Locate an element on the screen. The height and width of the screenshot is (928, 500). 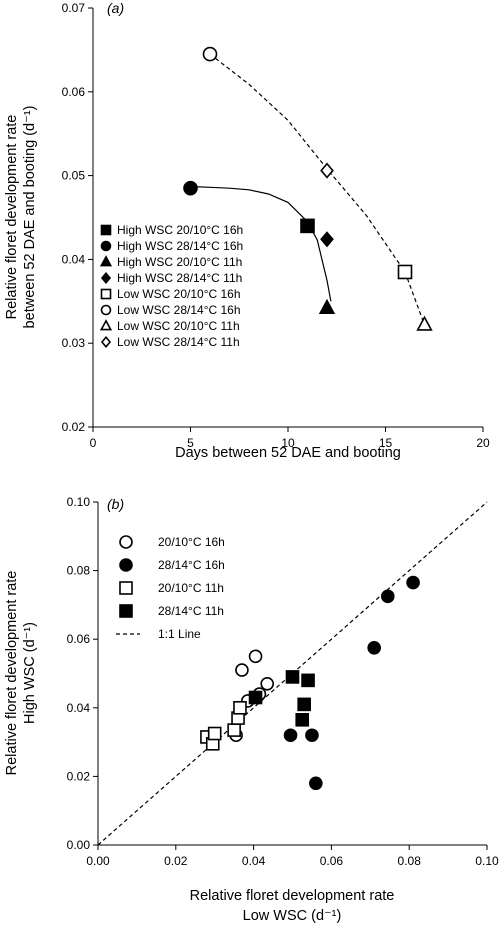
panel-a-x-tick-label: 20 is located at coordinates (483, 443).